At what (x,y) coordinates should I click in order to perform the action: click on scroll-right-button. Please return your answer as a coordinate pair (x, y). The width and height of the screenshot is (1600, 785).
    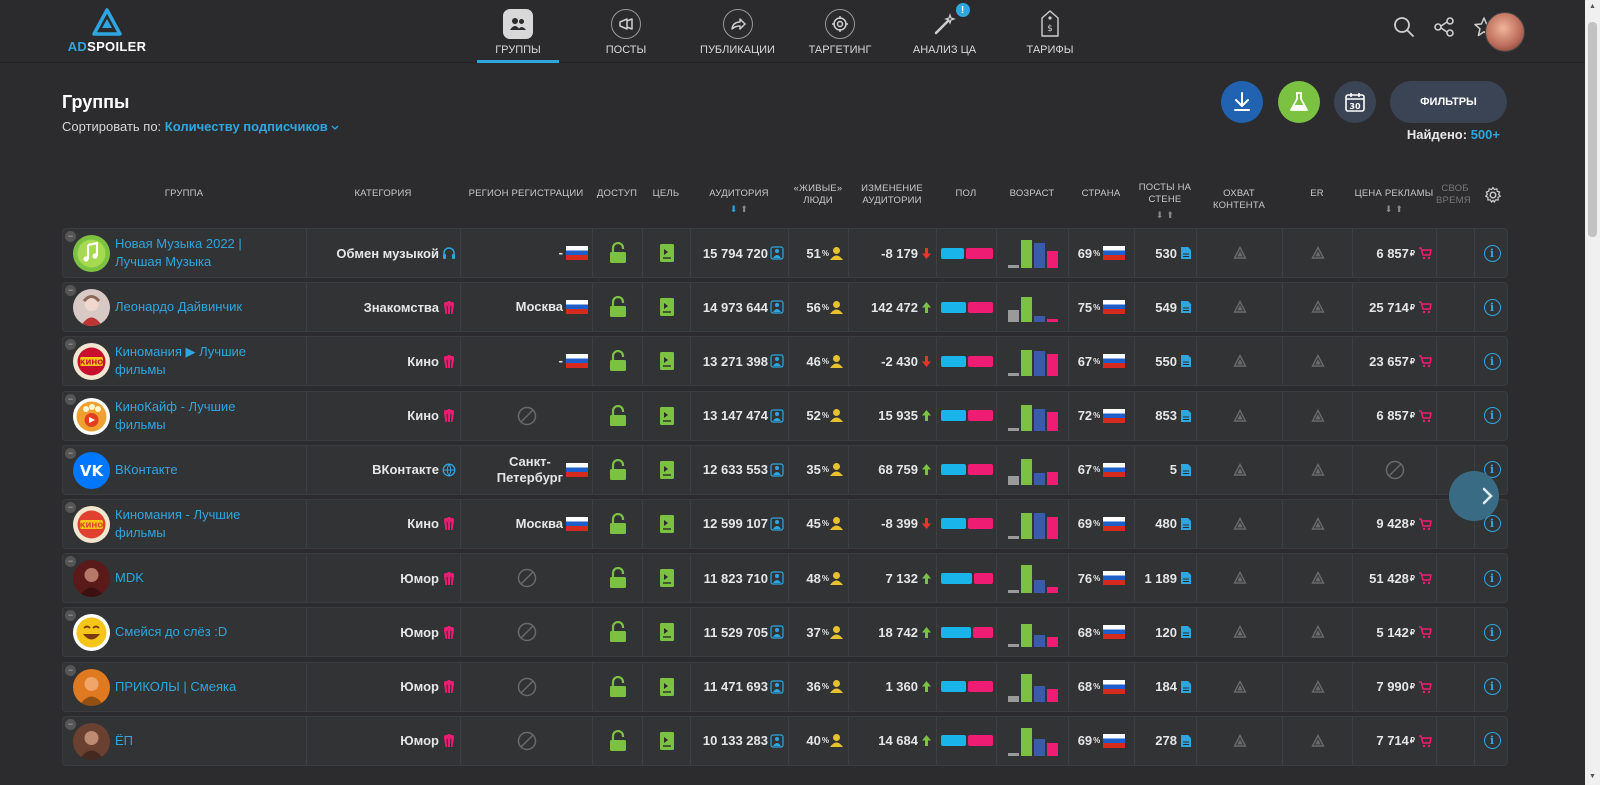
    Looking at the image, I should click on (1474, 496).